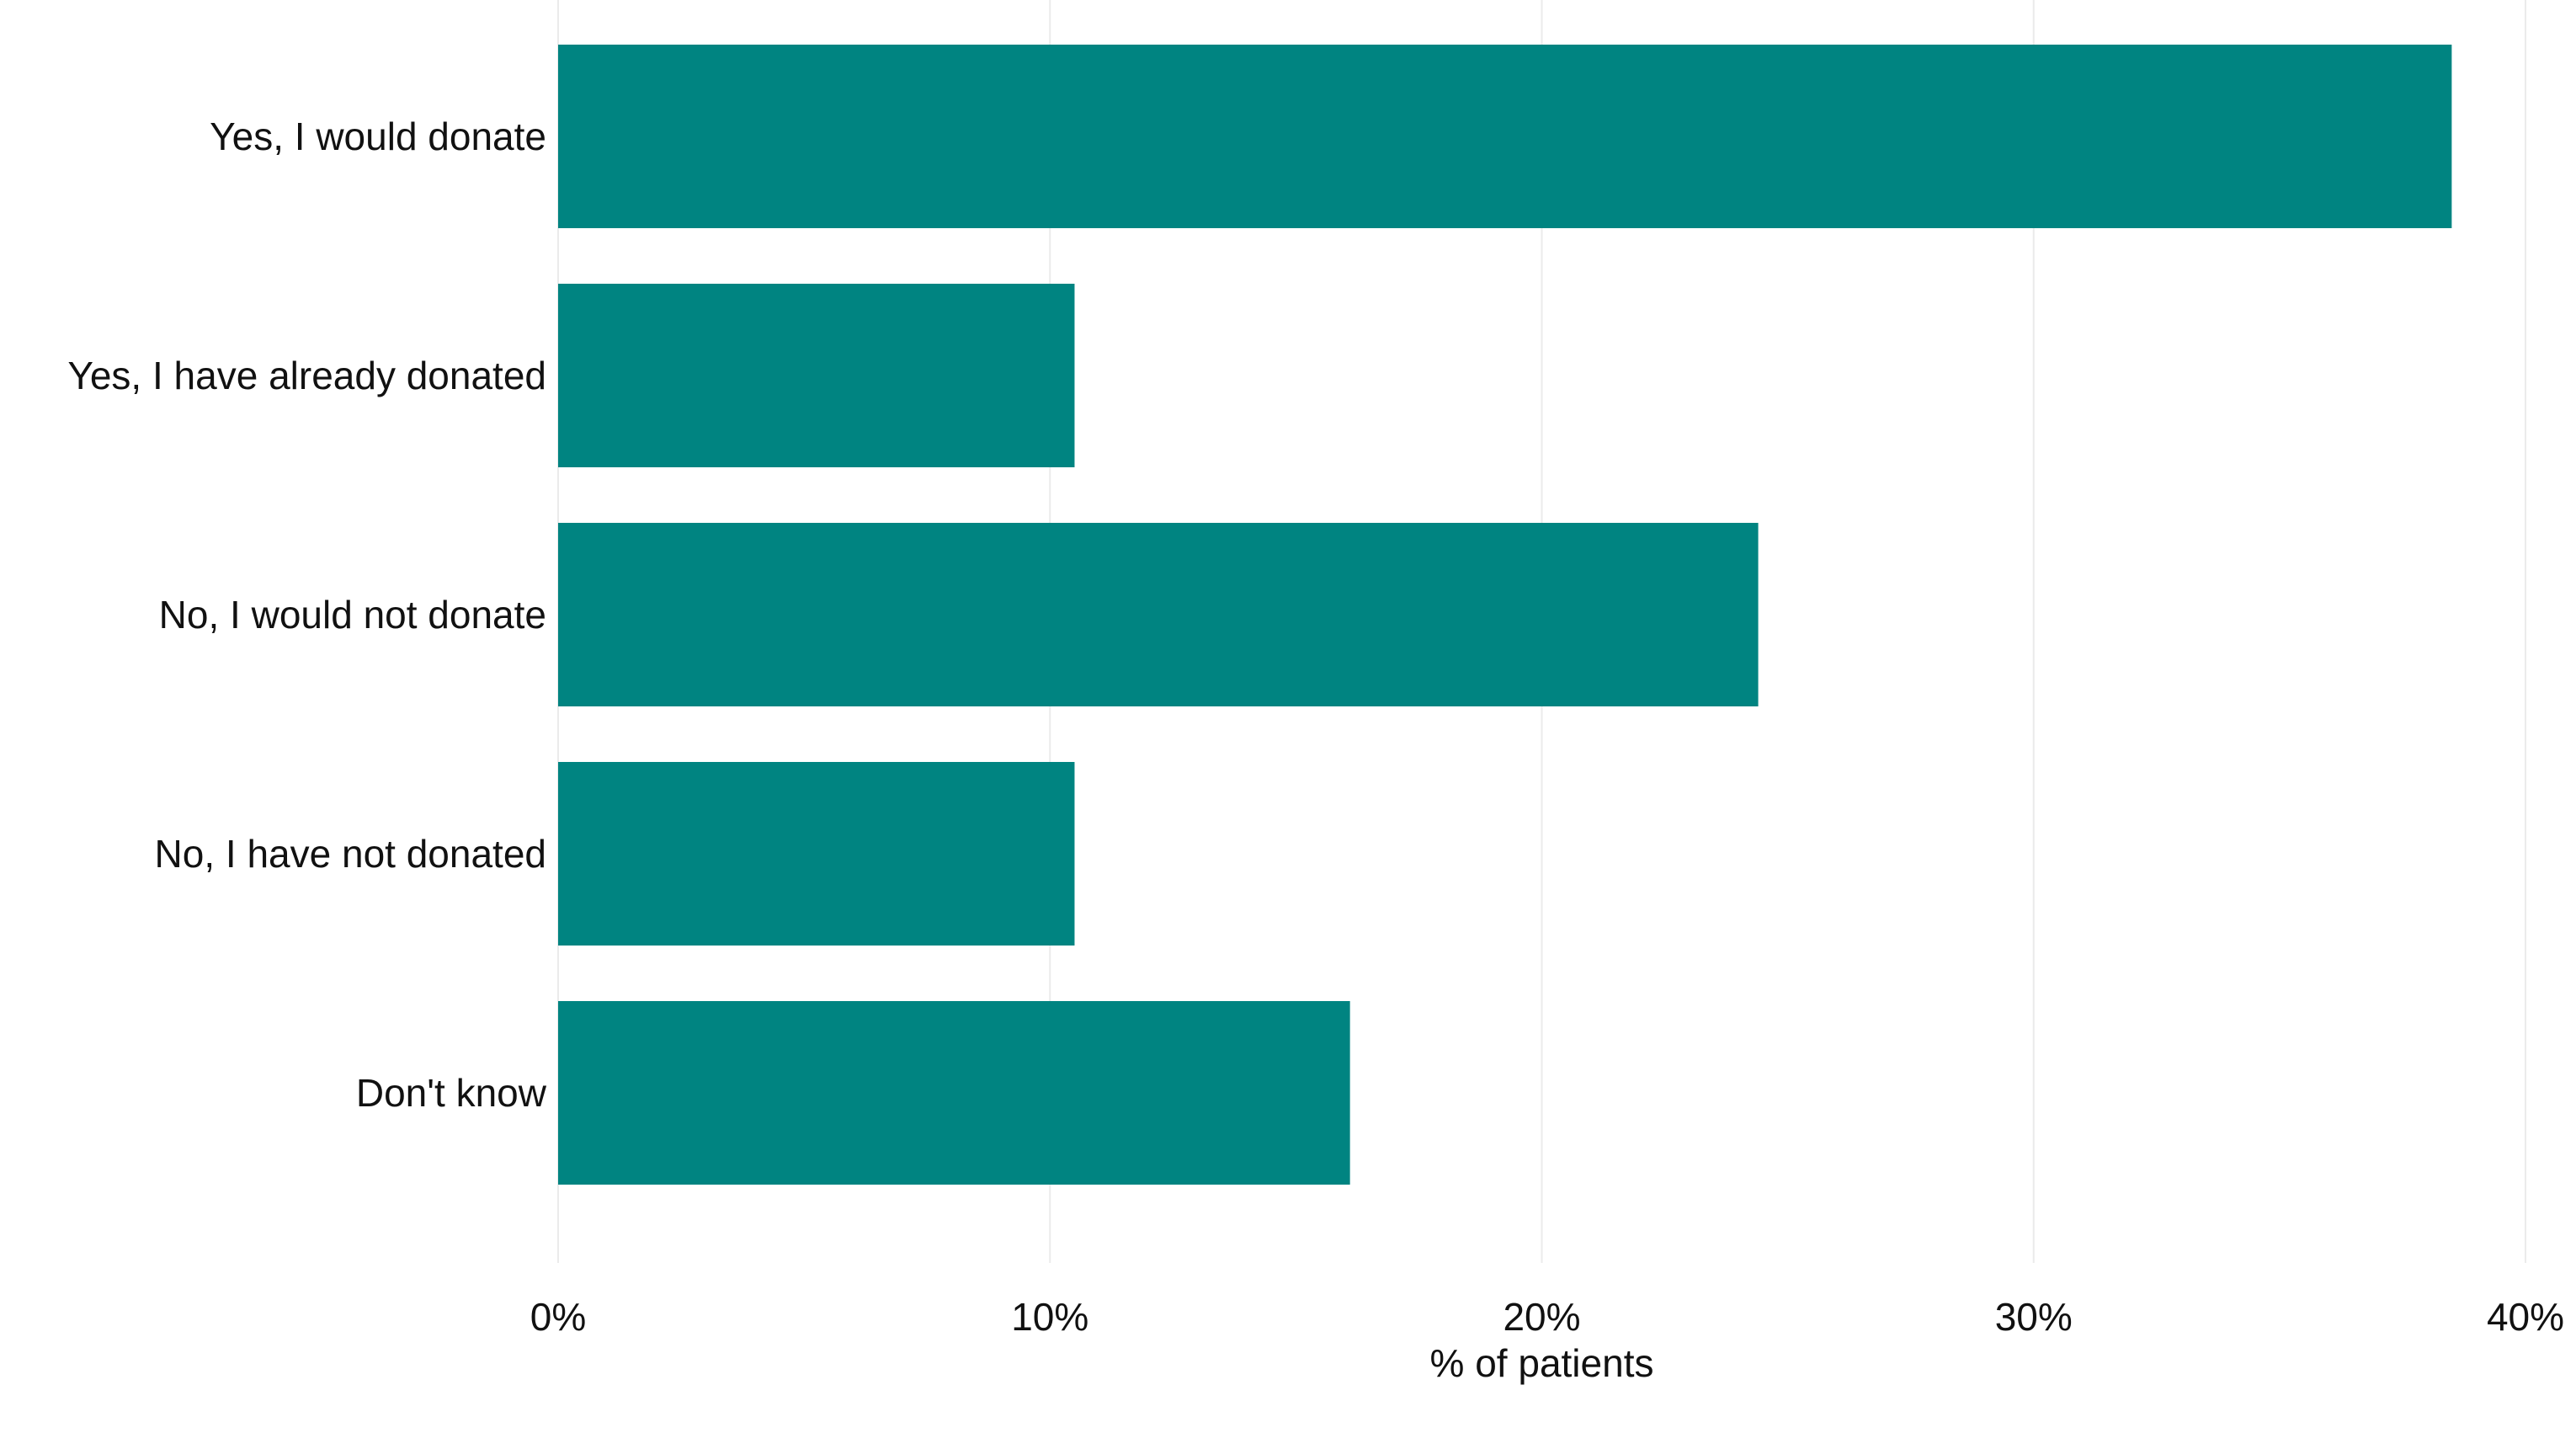  Describe the element at coordinates (558, 1317) in the screenshot. I see `x-tick-label: 0%` at that location.